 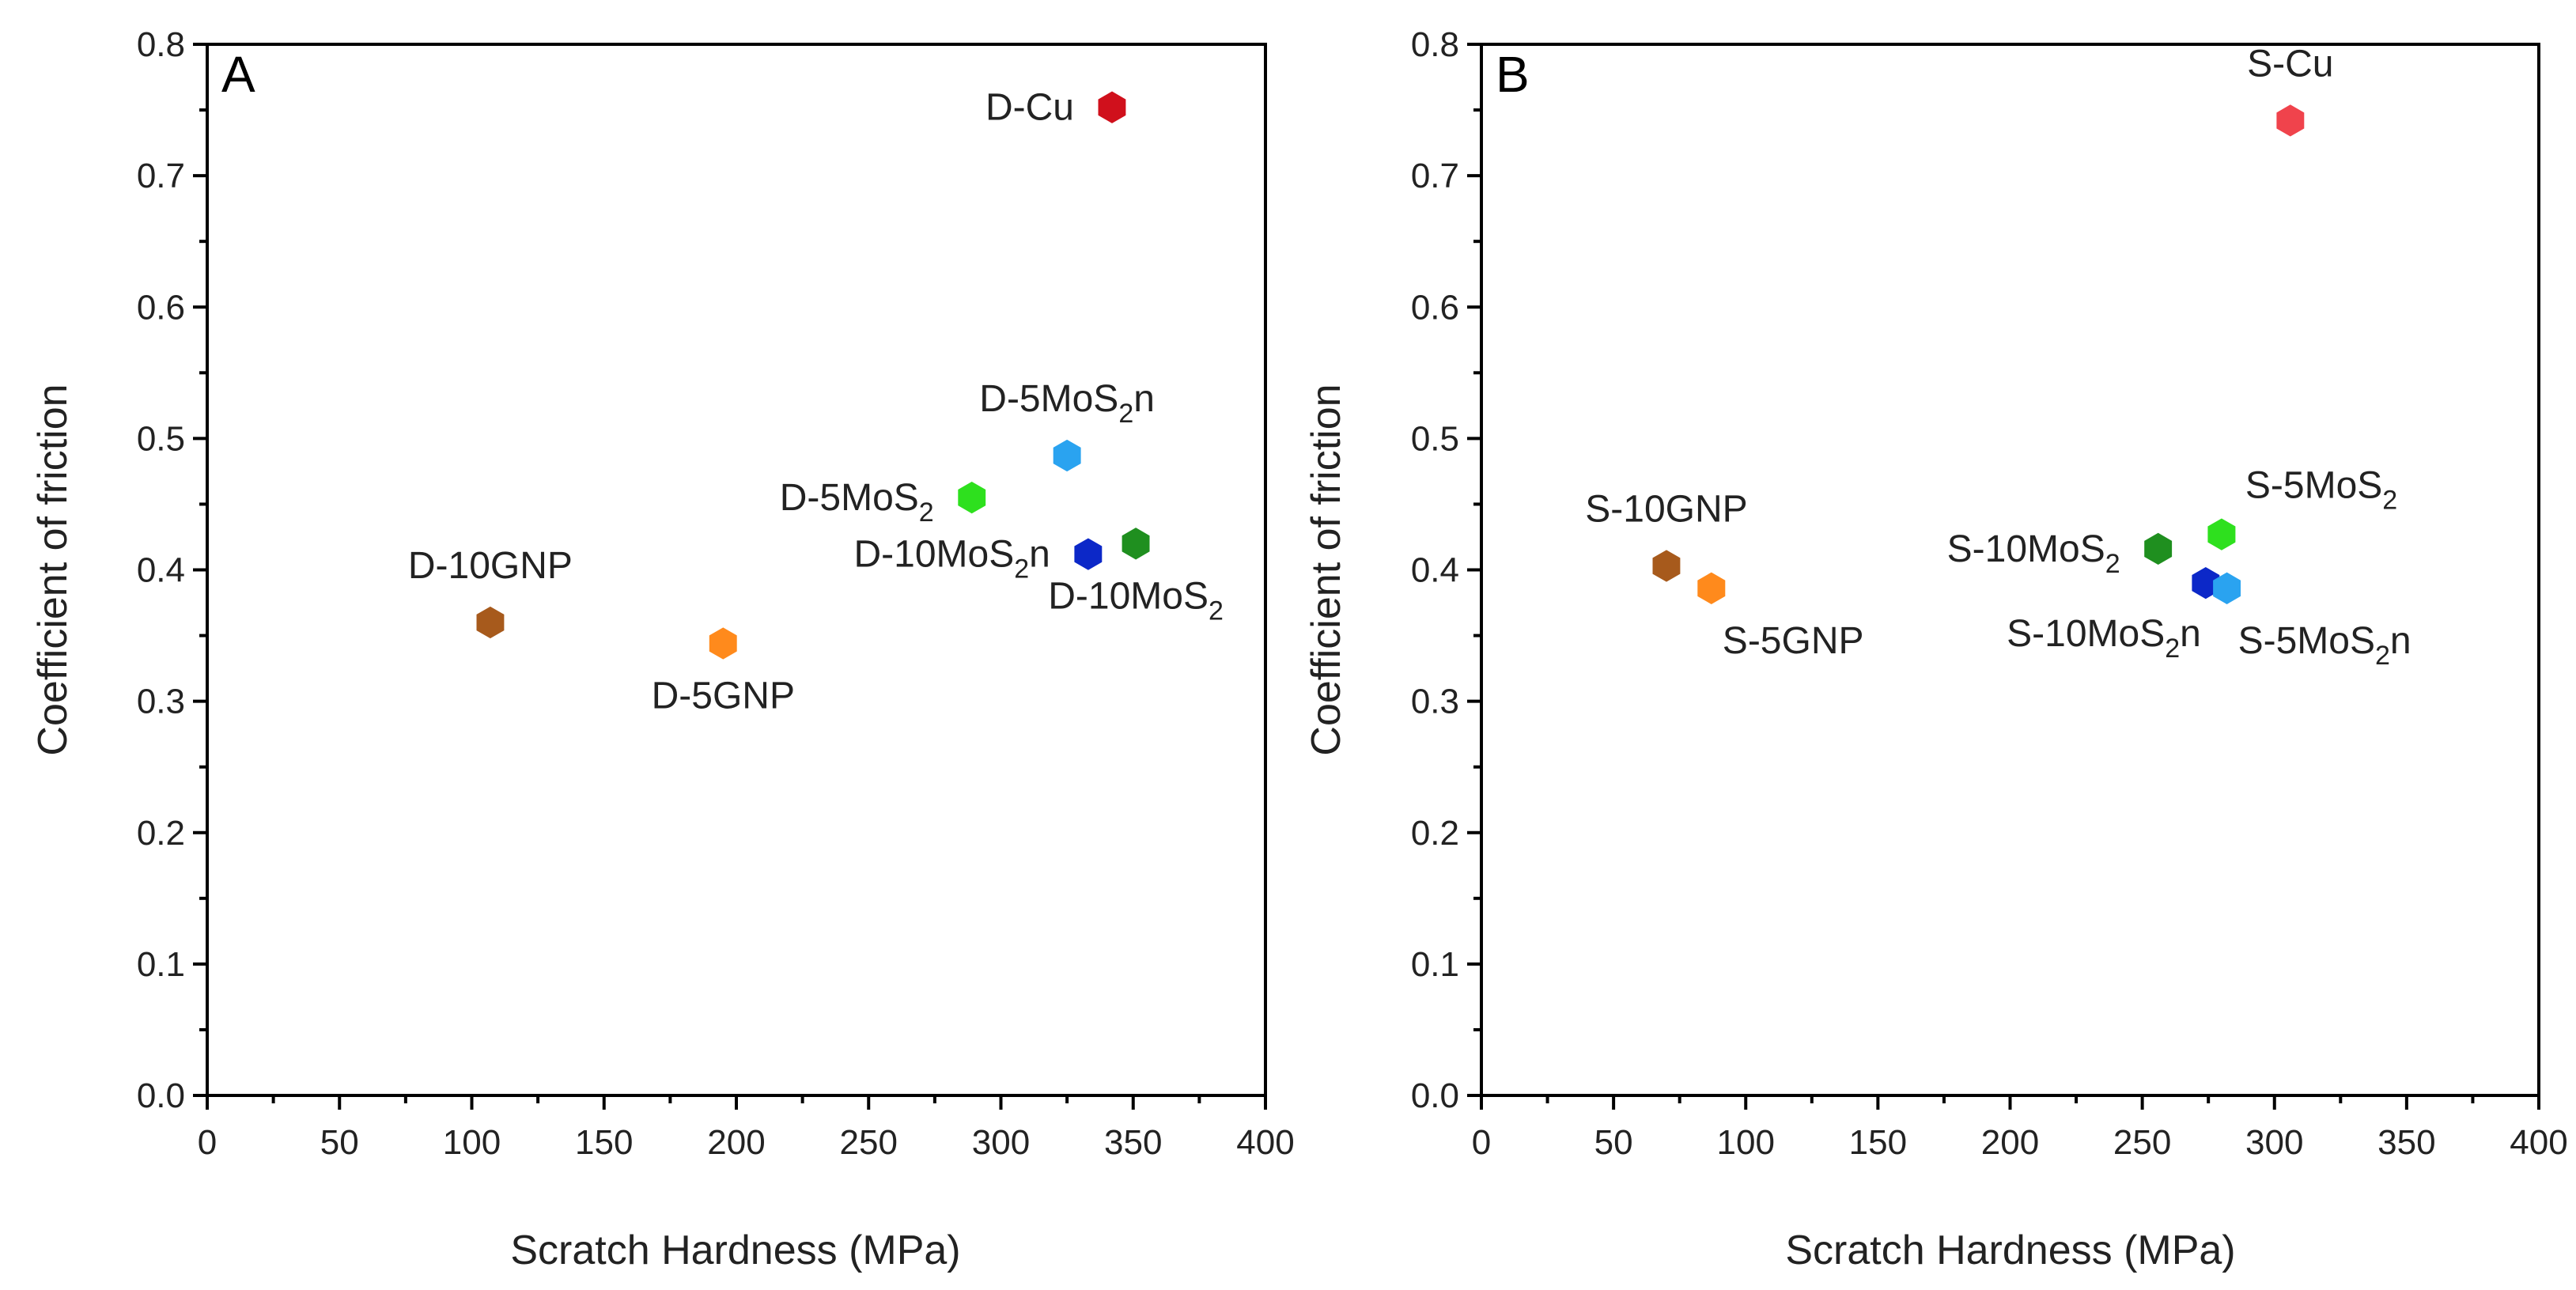 I want to click on point-label-D-10MoS2: D-10MoS2, so click(x=1136, y=600).